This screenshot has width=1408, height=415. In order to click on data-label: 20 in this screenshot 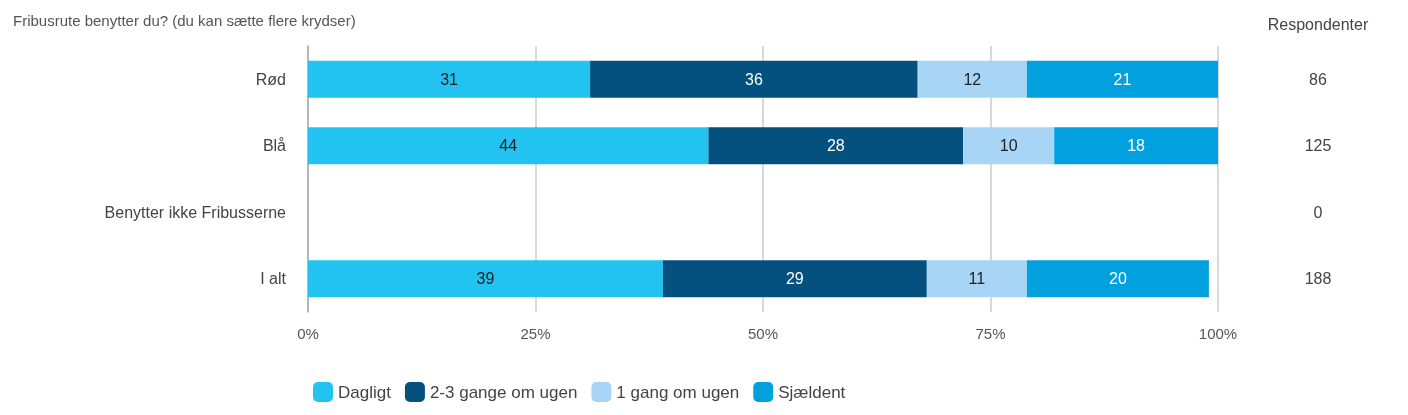, I will do `click(1118, 279)`.